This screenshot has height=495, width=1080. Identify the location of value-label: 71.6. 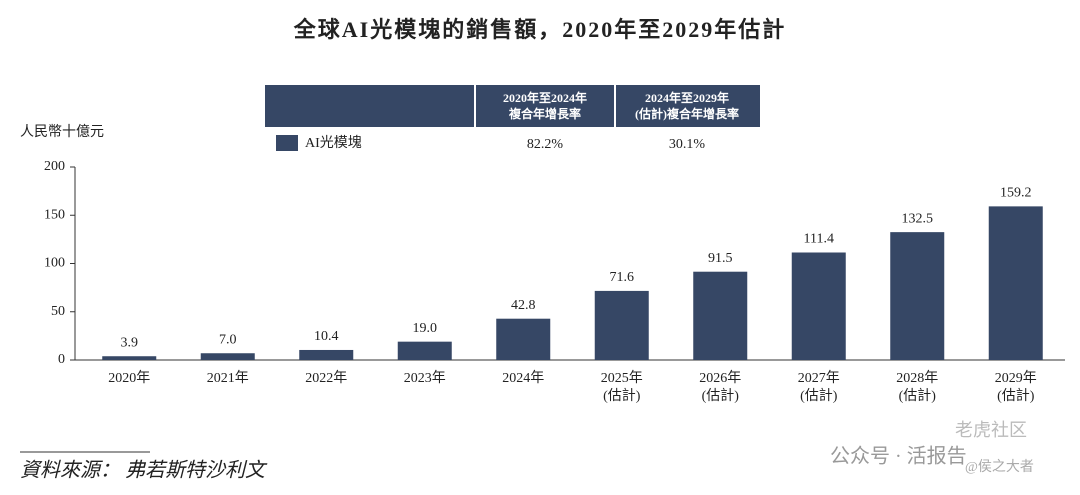
(622, 277).